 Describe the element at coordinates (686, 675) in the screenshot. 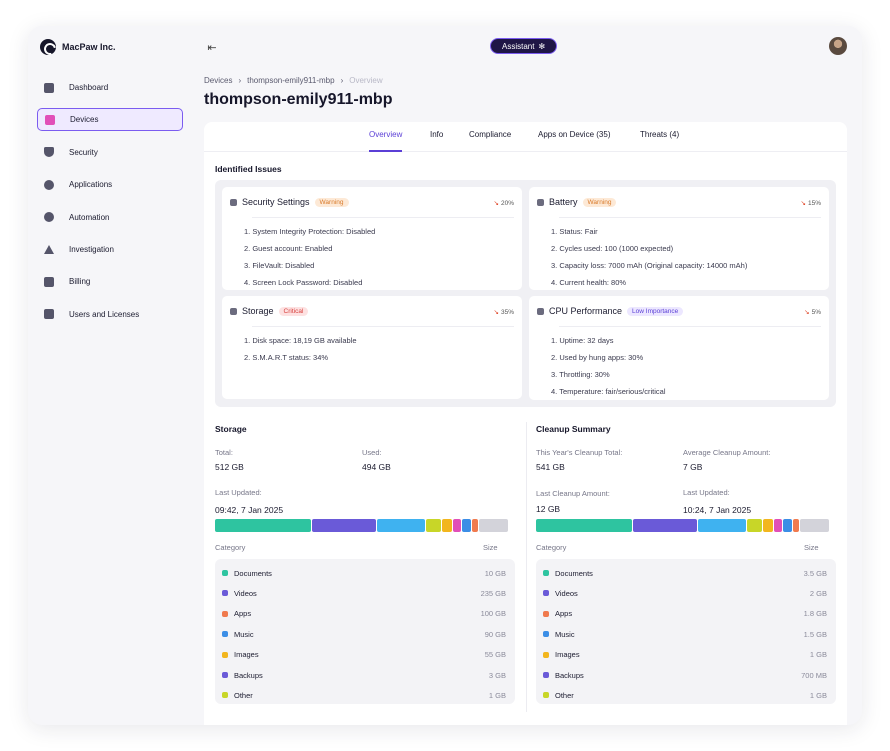

I see `table-row: Backups 700 MB` at that location.